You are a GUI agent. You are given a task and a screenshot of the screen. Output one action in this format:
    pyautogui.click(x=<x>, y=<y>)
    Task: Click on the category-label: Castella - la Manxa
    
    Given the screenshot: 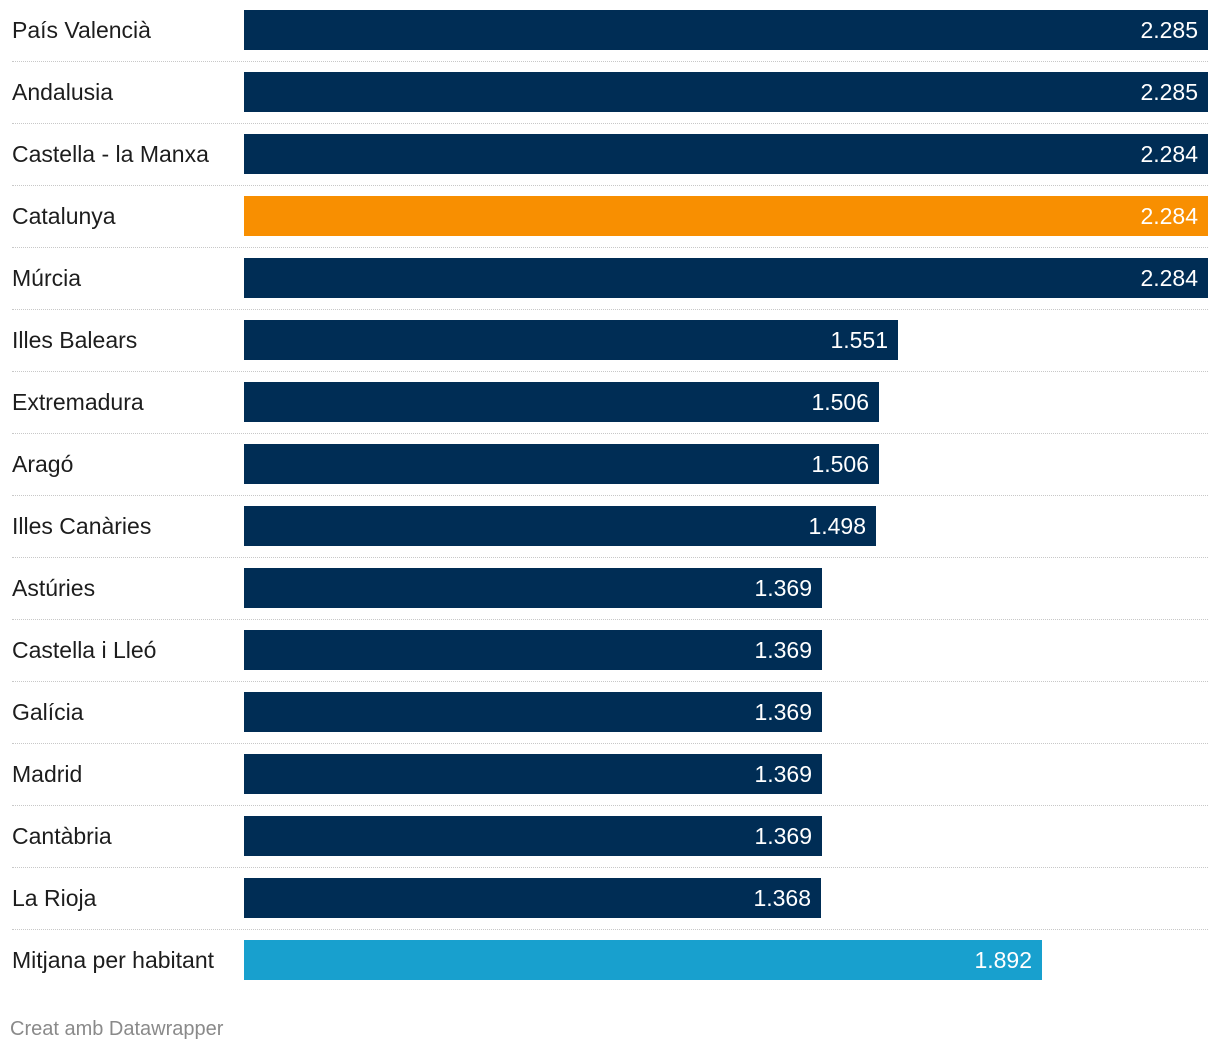 What is the action you would take?
    pyautogui.click(x=110, y=154)
    